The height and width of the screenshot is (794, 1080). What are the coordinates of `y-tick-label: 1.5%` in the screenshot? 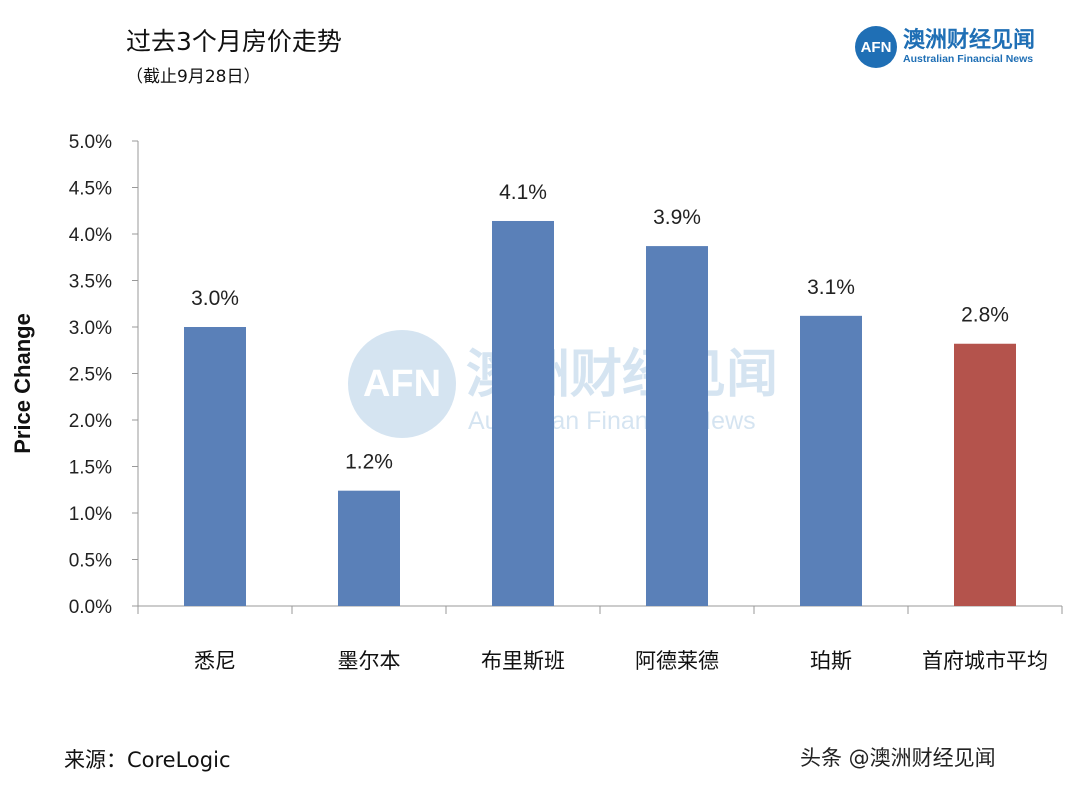 It's located at (90, 468).